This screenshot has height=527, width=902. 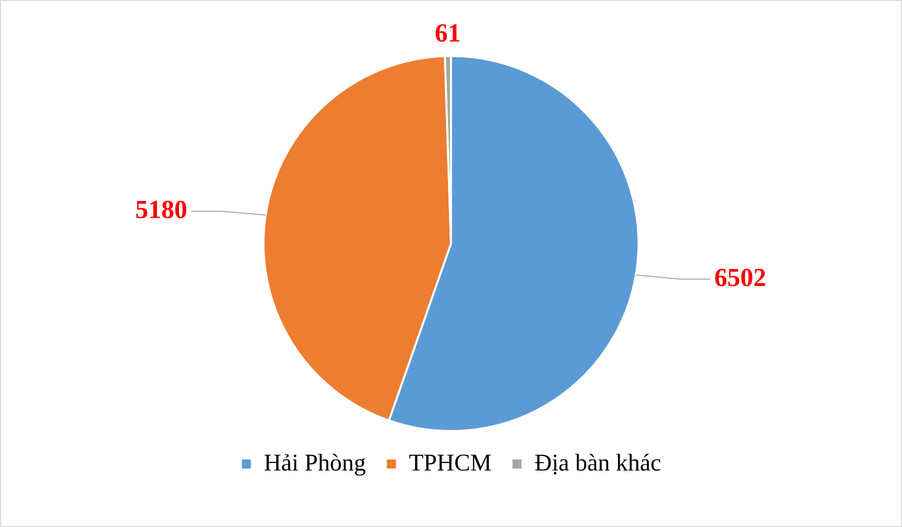 I want to click on data-label: 5180, so click(x=161, y=209).